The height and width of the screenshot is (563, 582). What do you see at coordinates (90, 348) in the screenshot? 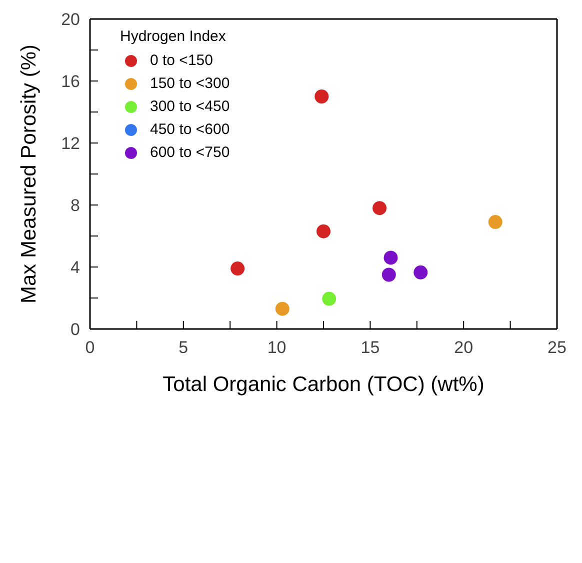
I see `x-tick-label: 0` at bounding box center [90, 348].